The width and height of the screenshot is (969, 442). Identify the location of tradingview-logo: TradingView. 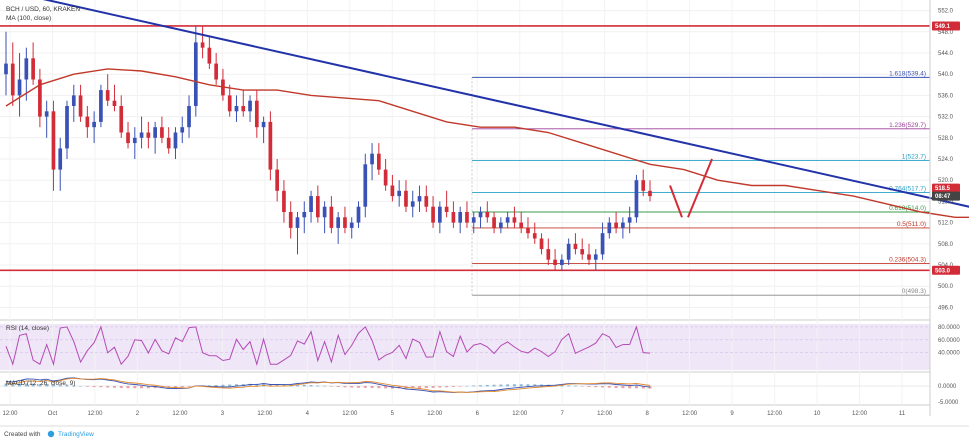
(70, 434).